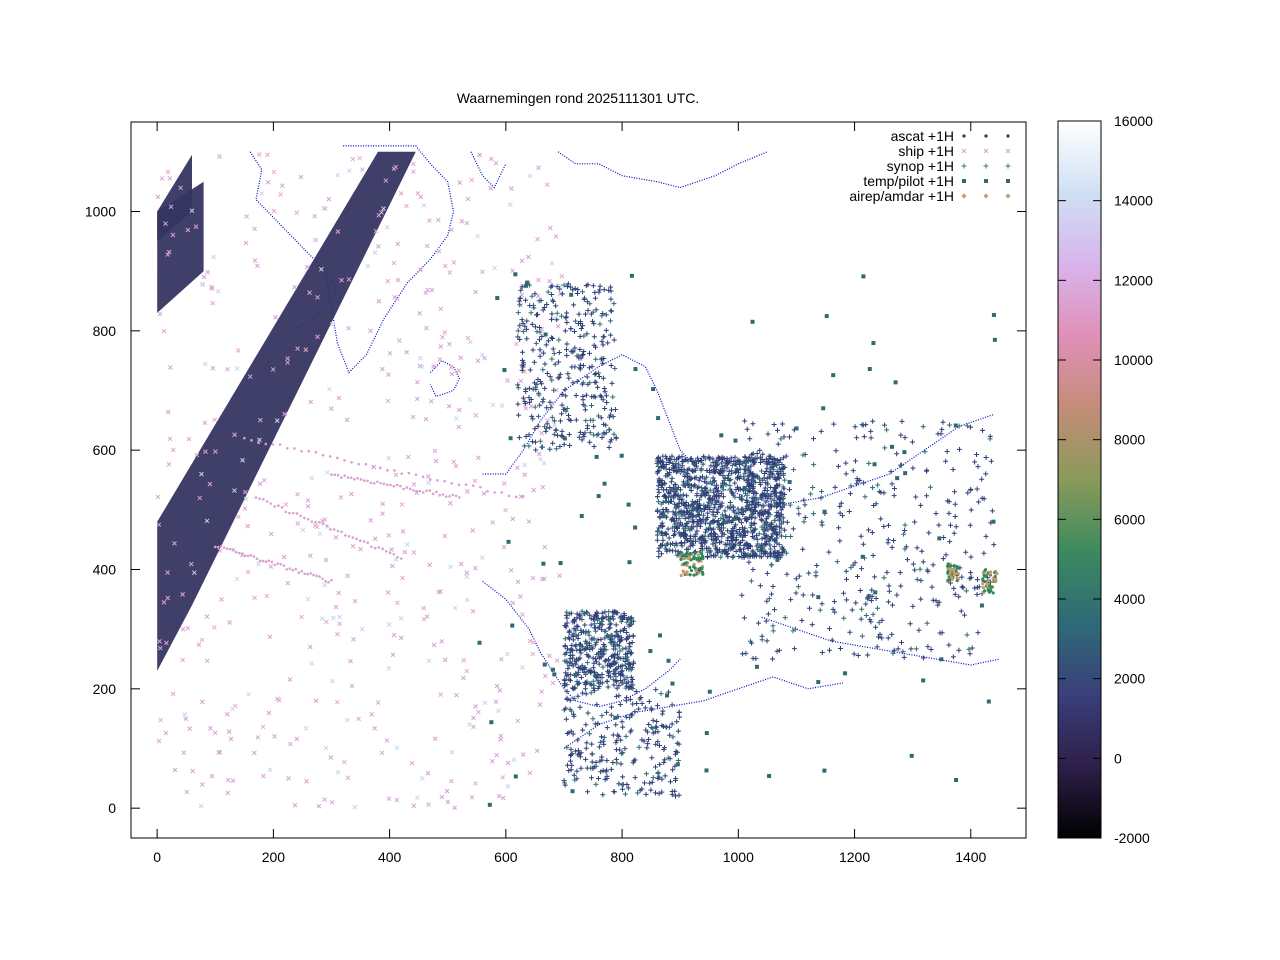 Image resolution: width=1280 pixels, height=960 pixels. Describe the element at coordinates (1133, 280) in the screenshot. I see `colorbar-tick-label: 12000` at that location.